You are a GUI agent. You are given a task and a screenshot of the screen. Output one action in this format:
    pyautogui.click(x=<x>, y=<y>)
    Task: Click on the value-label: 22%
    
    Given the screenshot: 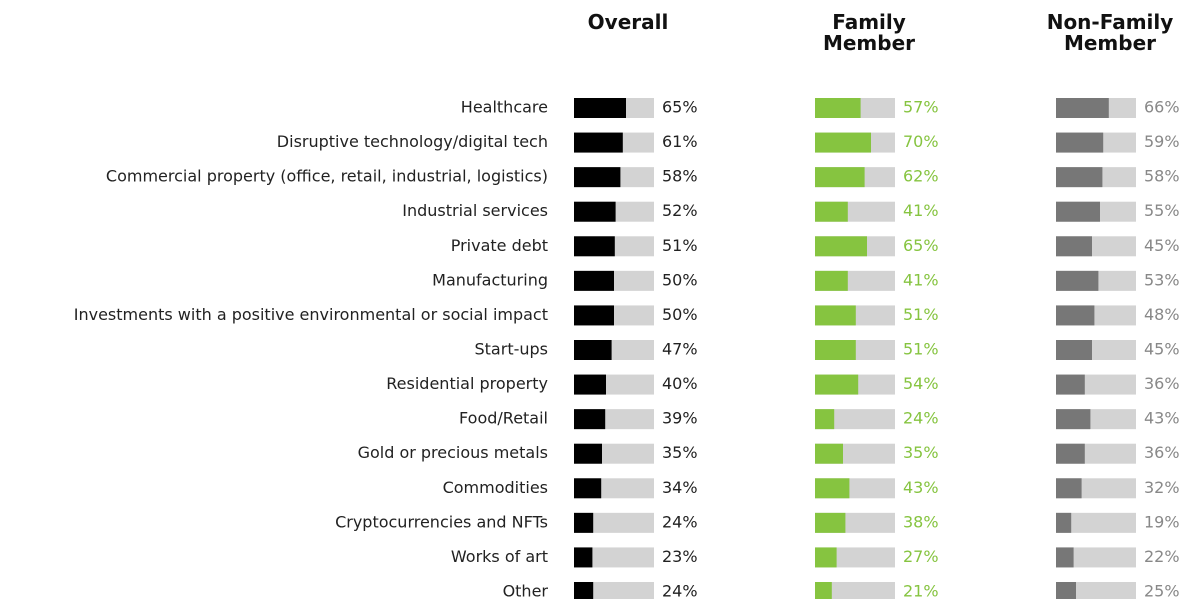 What is the action you would take?
    pyautogui.click(x=1162, y=556)
    